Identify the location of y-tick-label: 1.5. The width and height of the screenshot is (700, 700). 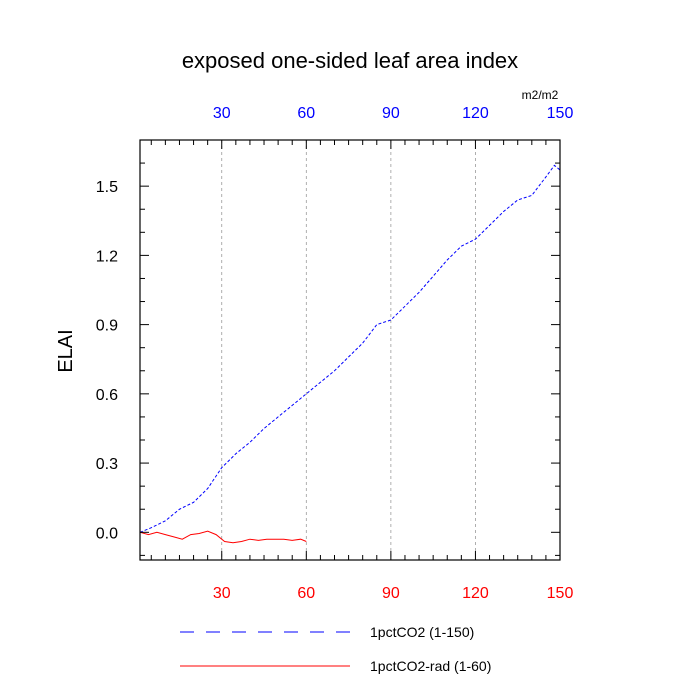
(107, 187).